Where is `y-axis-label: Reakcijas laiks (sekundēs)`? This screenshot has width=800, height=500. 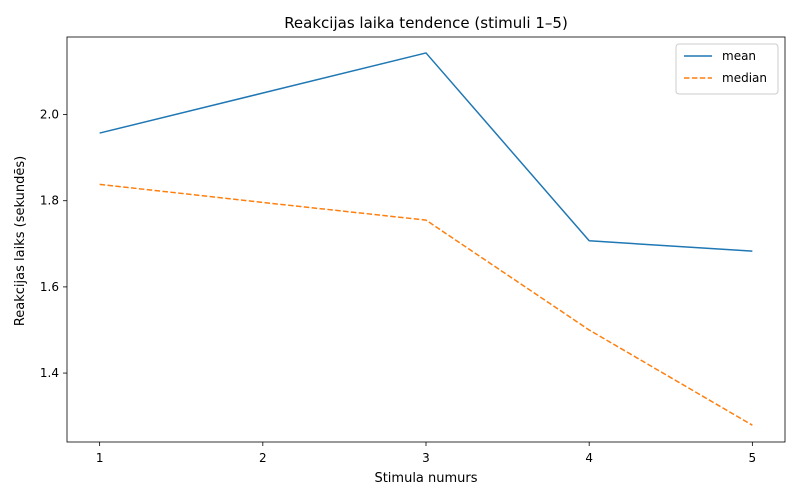 y-axis-label: Reakcijas laiks (sekundēs) is located at coordinates (20, 241).